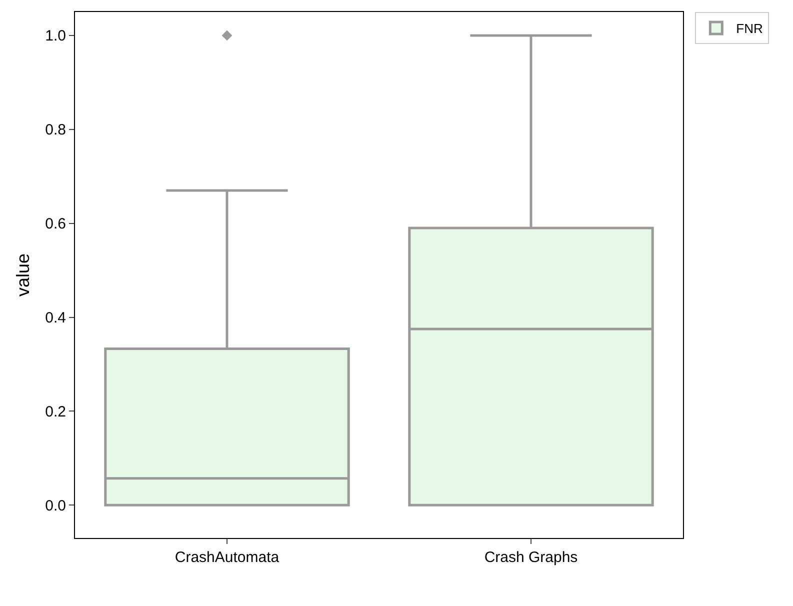 This screenshot has width=793, height=606. What do you see at coordinates (23, 275) in the screenshot?
I see `y-axis-title: value` at bounding box center [23, 275].